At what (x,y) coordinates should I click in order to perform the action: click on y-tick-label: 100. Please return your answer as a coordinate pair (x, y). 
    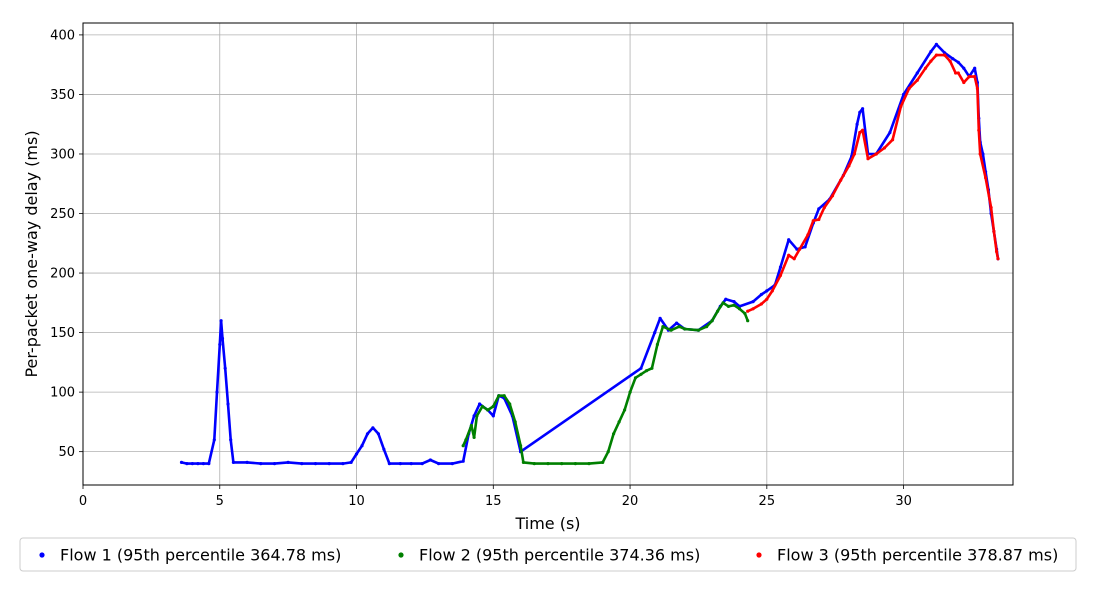
    Looking at the image, I should click on (62, 393).